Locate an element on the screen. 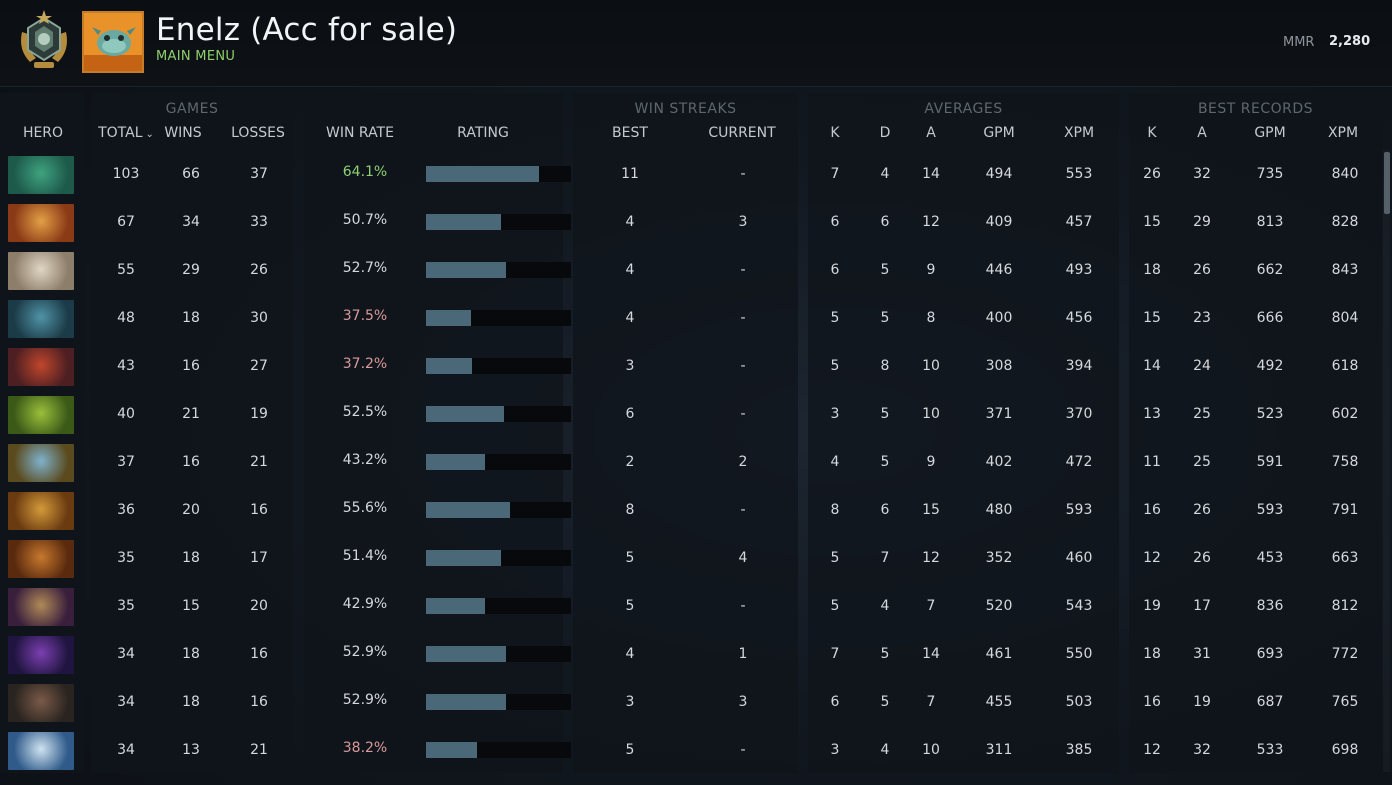 The height and width of the screenshot is (785, 1392). table-row: 103 66 37 64.1% 11 - 7 4 14 494 553 26 32 735 840 is located at coordinates (696, 174).